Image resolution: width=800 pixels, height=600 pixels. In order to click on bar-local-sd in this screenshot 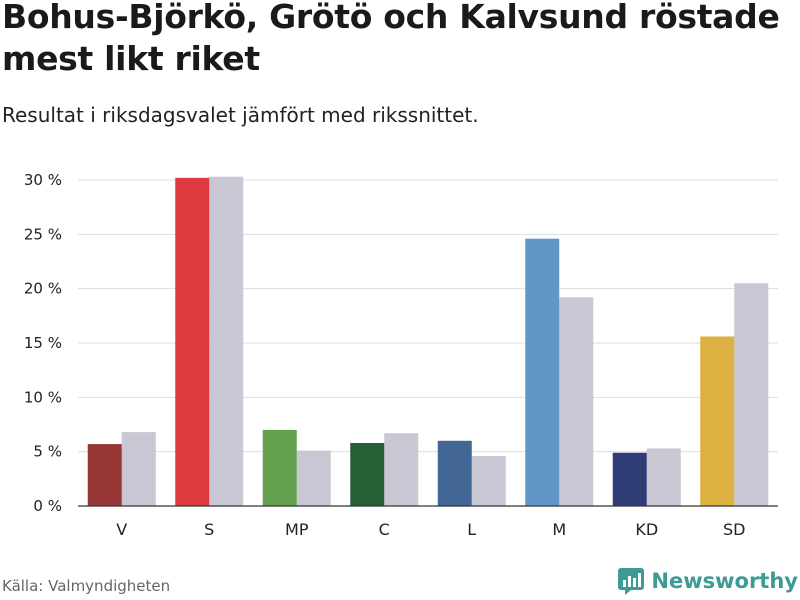, I will do `click(717, 421)`.